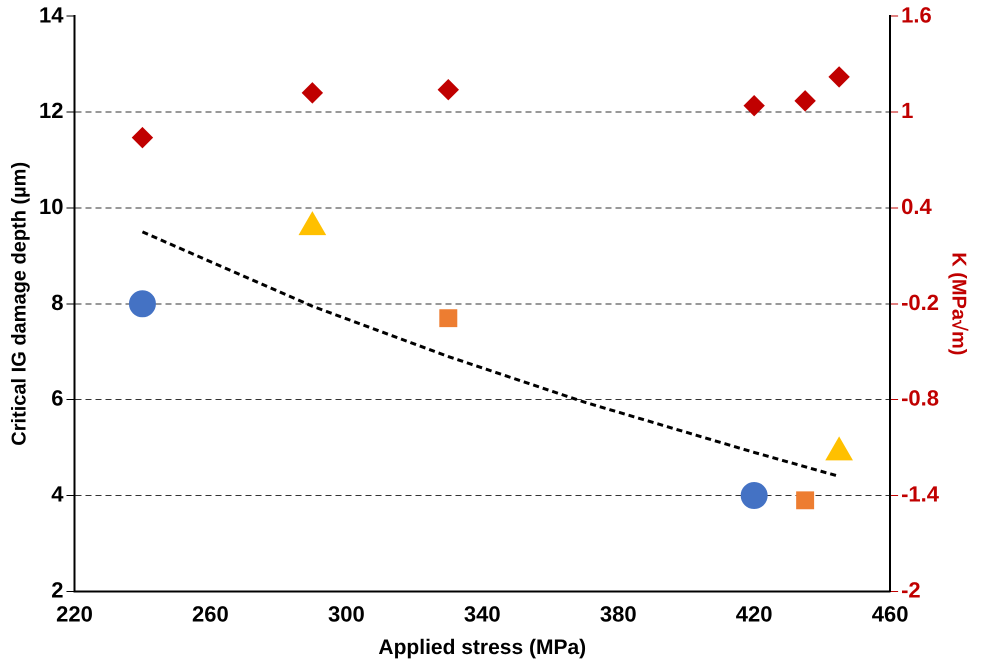  Describe the element at coordinates (51, 15) in the screenshot. I see `y-tick-label: 14` at that location.